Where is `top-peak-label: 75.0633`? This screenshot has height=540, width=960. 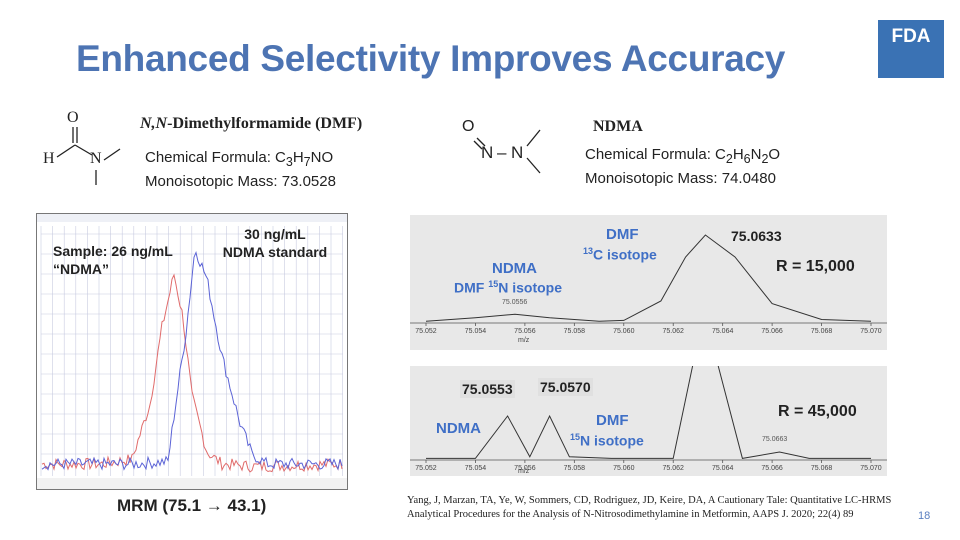
top-peak-label: 75.0633 is located at coordinates (756, 236).